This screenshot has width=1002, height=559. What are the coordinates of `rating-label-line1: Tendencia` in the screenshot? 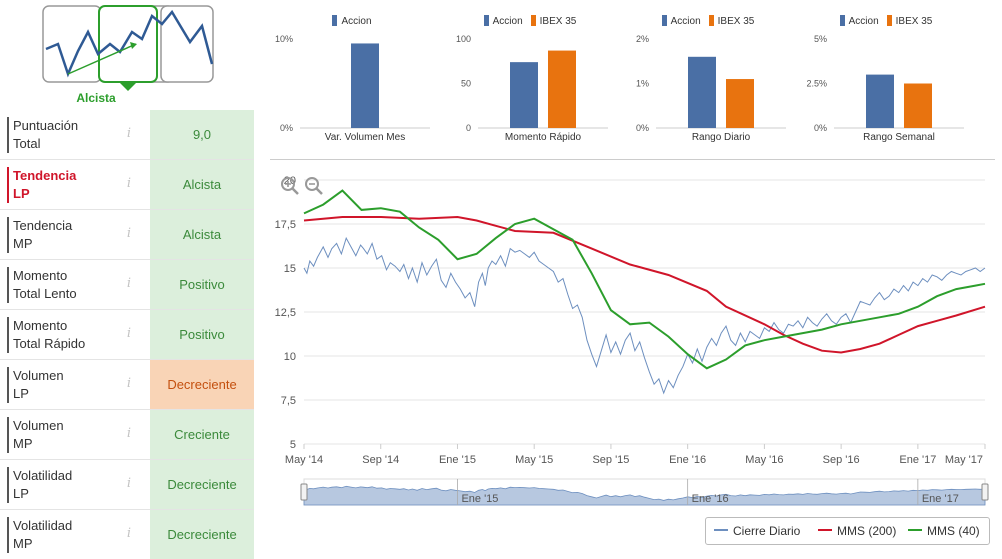 It's located at (43, 225).